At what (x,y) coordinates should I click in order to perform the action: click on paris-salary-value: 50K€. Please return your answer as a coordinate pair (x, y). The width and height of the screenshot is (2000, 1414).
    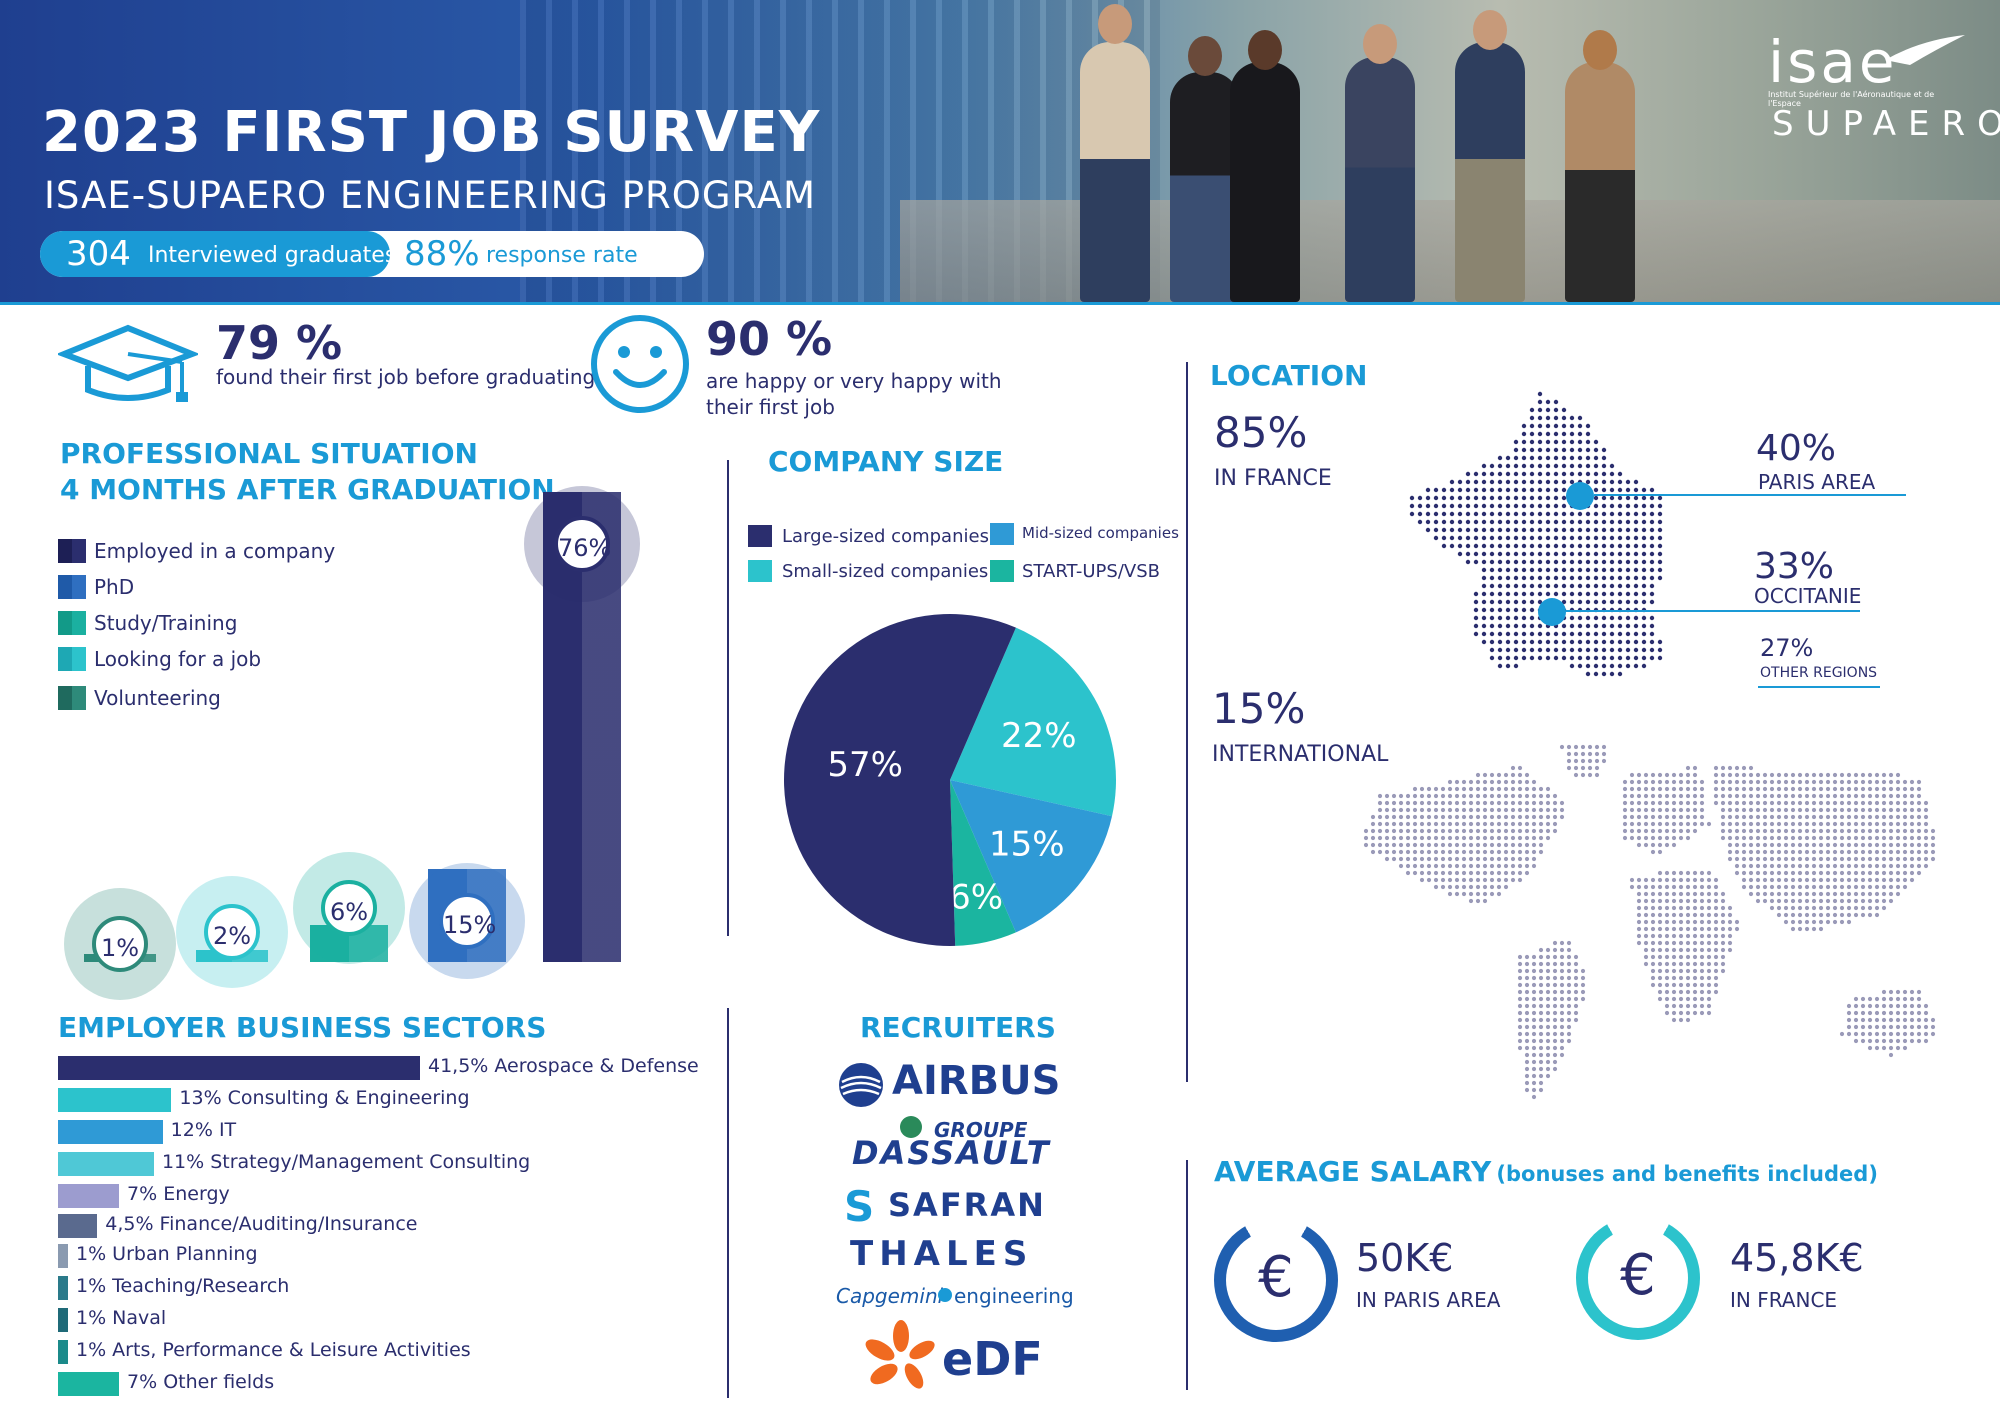
    Looking at the image, I should click on (1405, 1258).